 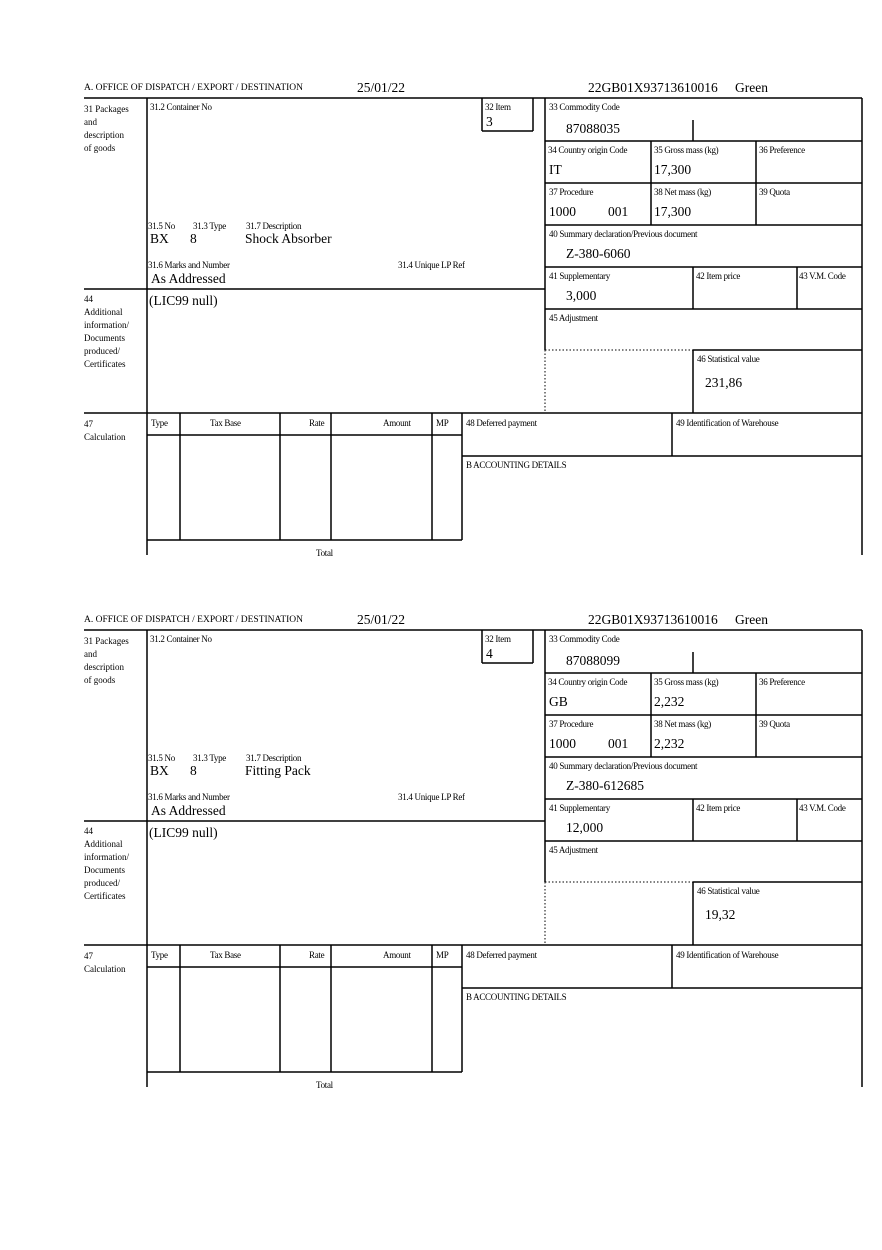 I want to click on country-origin-value: GB, so click(x=558, y=701).